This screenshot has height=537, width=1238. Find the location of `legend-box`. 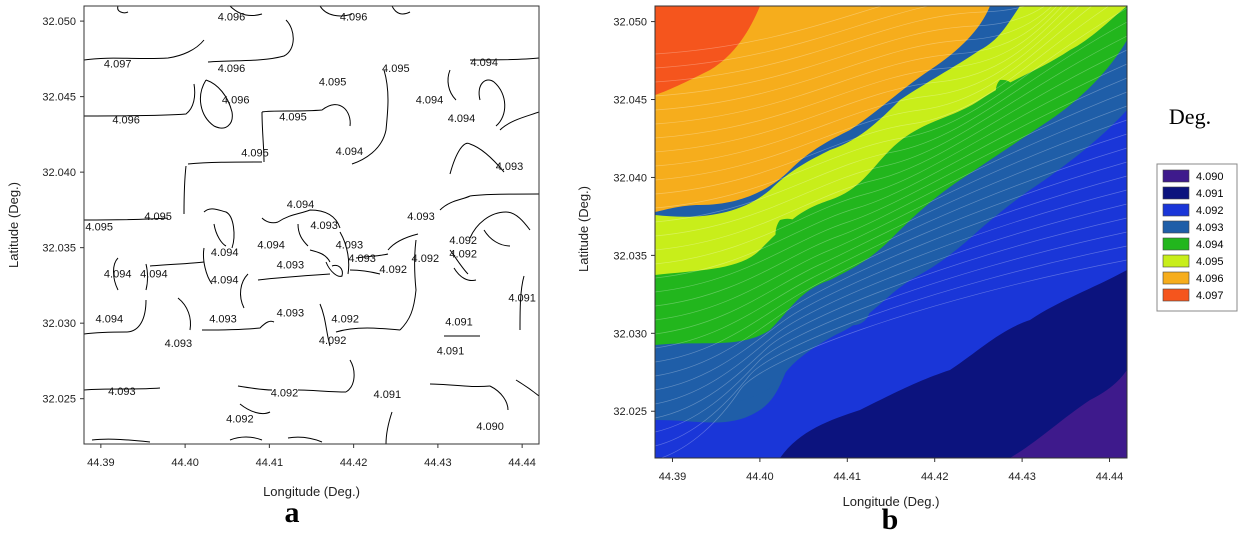

legend-box is located at coordinates (1197, 237).